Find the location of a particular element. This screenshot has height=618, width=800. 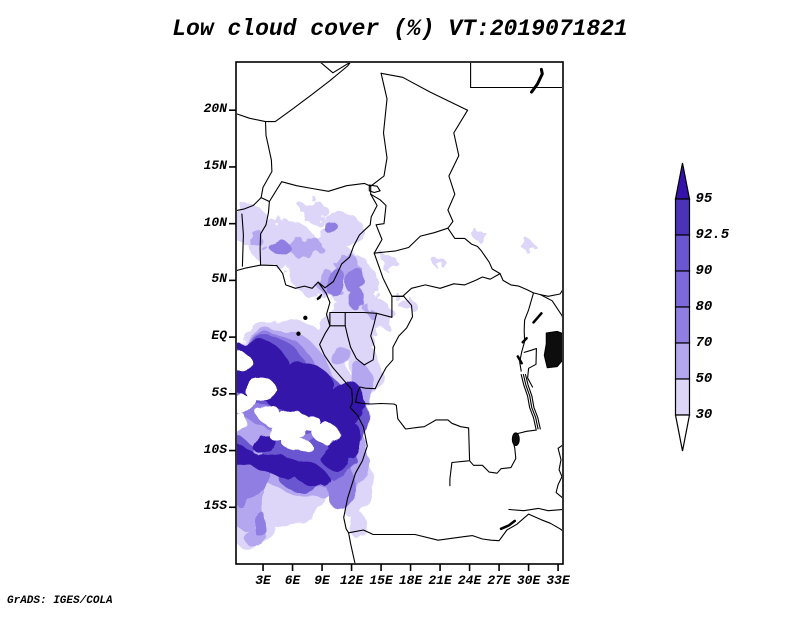

x-axis-tick-label: 33E is located at coordinates (558, 580).